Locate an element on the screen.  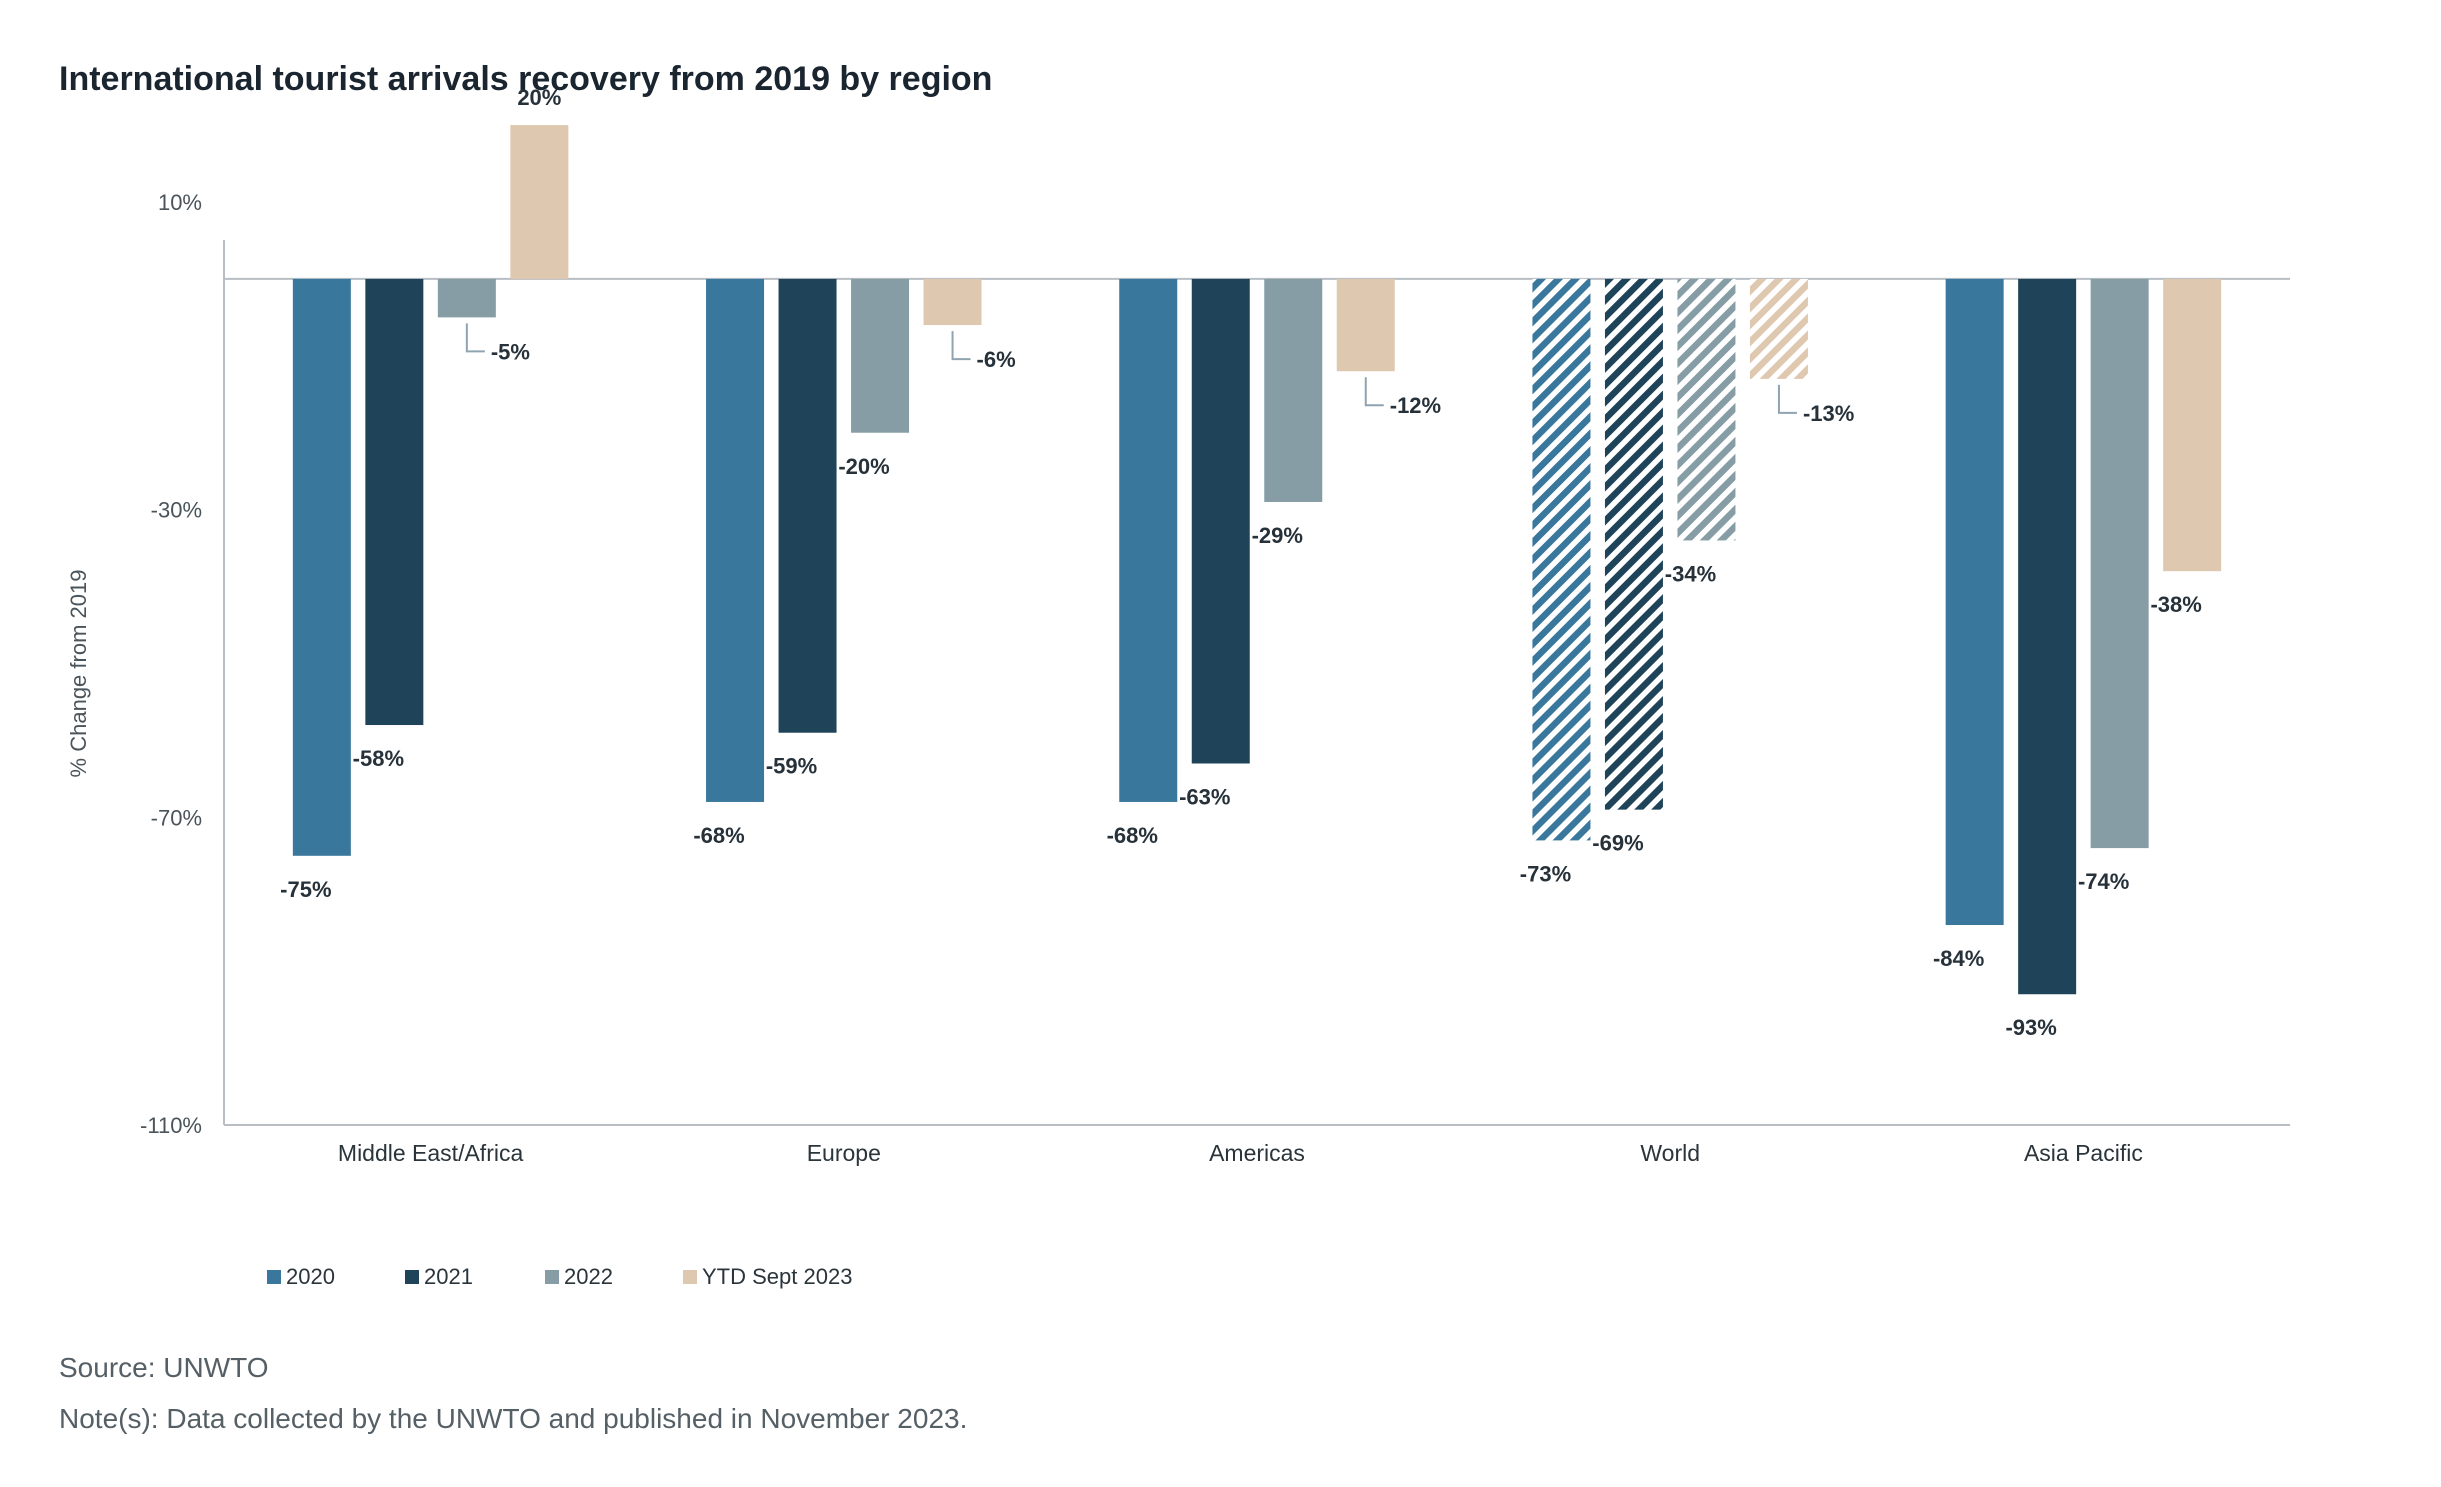
data-label: -93% is located at coordinates (2030, 1027).